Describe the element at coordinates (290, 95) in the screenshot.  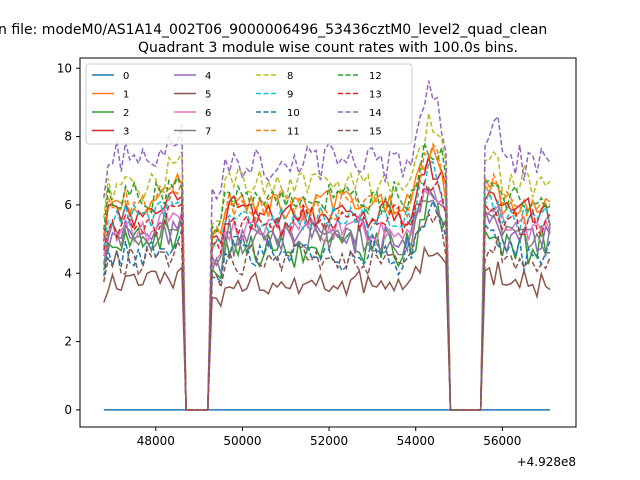
I see `legend-label-9: 9` at that location.